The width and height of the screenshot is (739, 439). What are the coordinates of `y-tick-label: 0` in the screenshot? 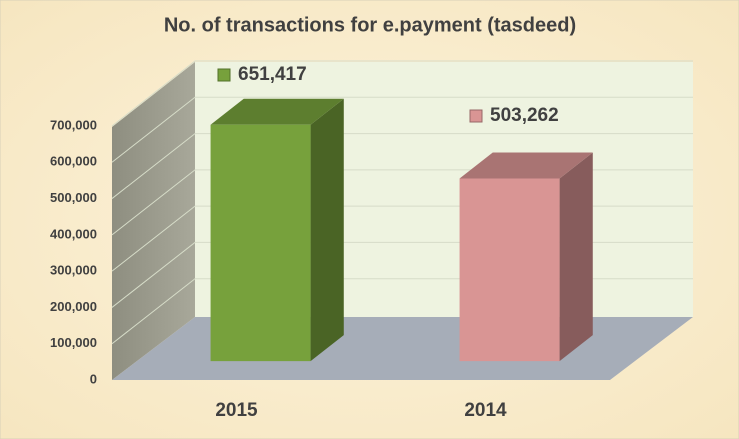 It's located at (93, 378).